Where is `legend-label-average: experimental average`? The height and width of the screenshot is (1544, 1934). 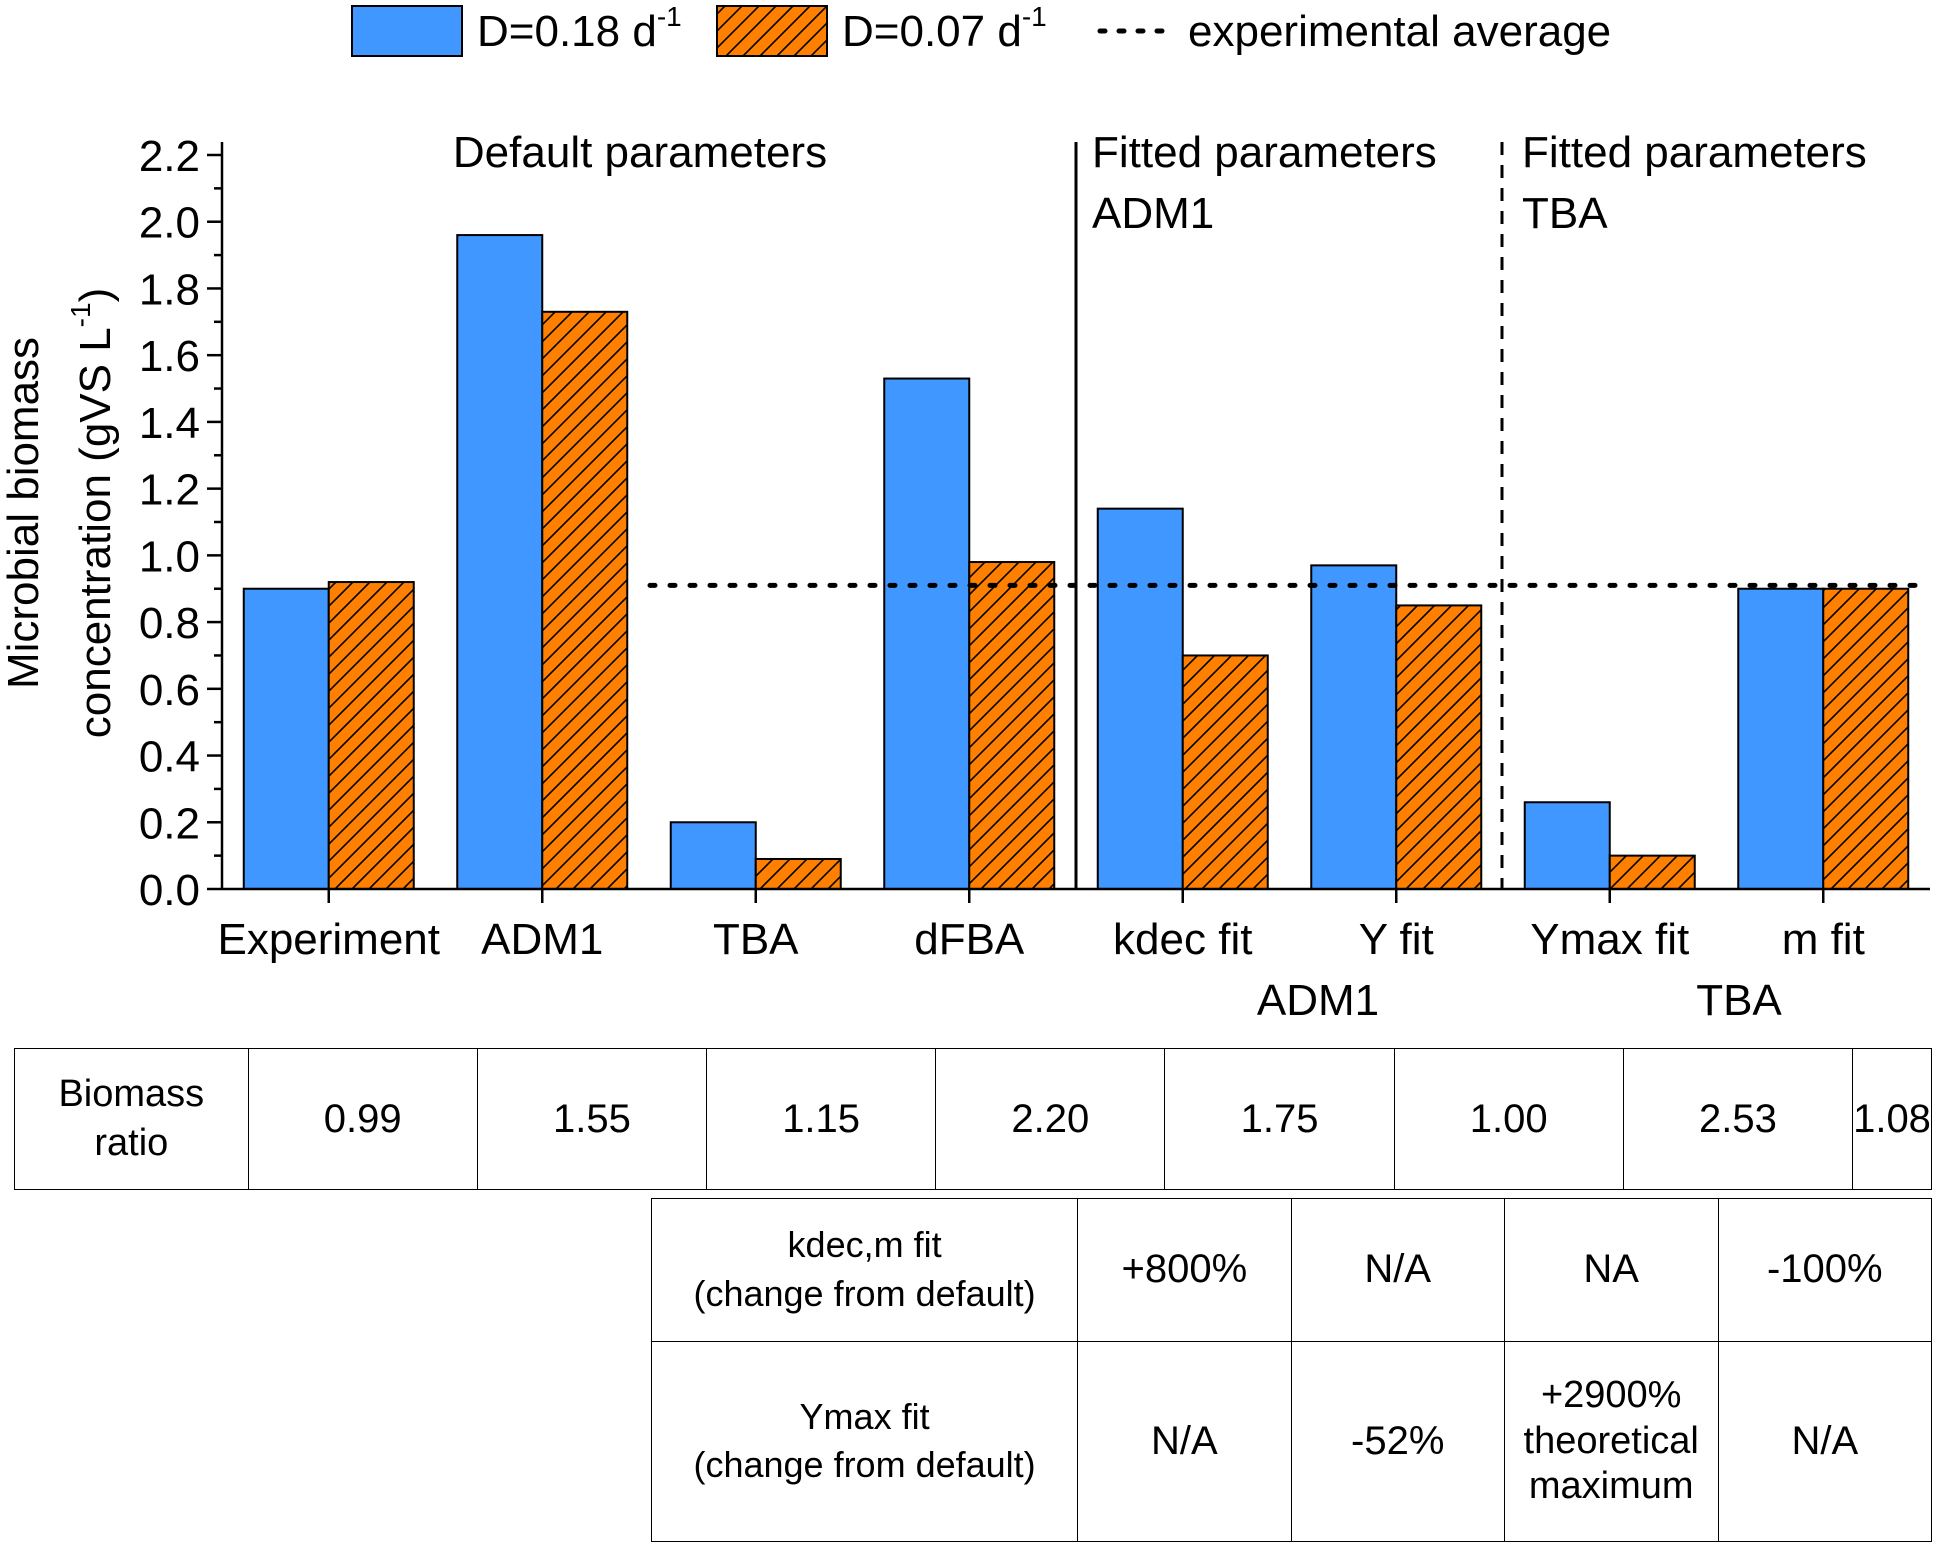
legend-label-average: experimental average is located at coordinates (1399, 31).